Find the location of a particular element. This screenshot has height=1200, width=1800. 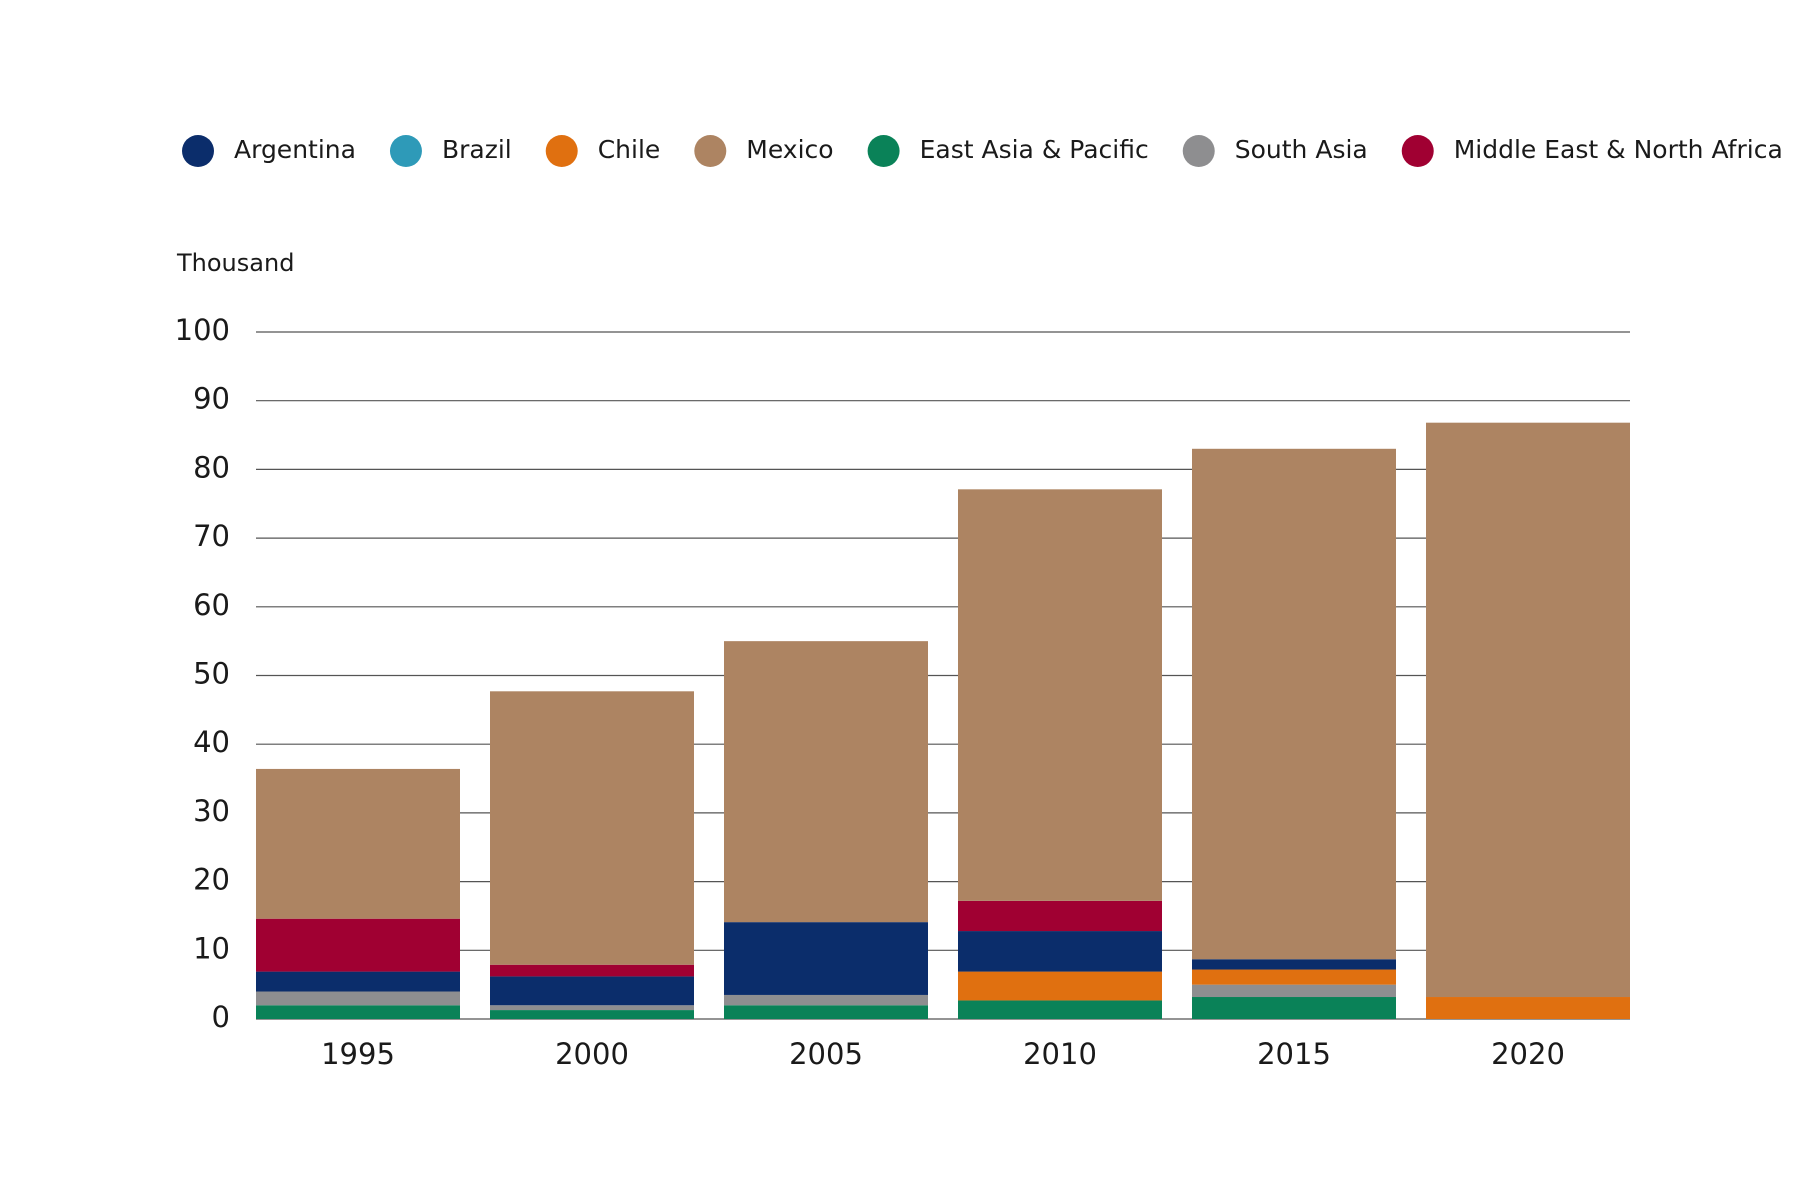

x-tick-label: 1995 is located at coordinates (358, 1054).